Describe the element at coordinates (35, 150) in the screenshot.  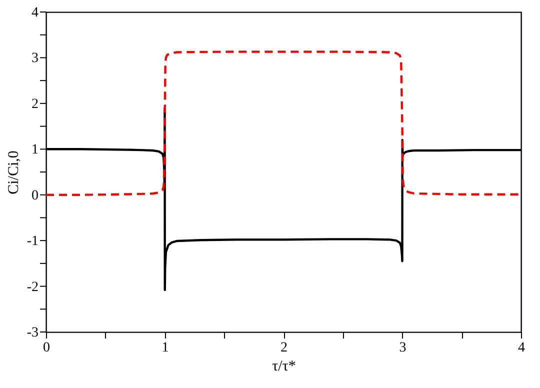
I see `y-tick-label: 1` at that location.